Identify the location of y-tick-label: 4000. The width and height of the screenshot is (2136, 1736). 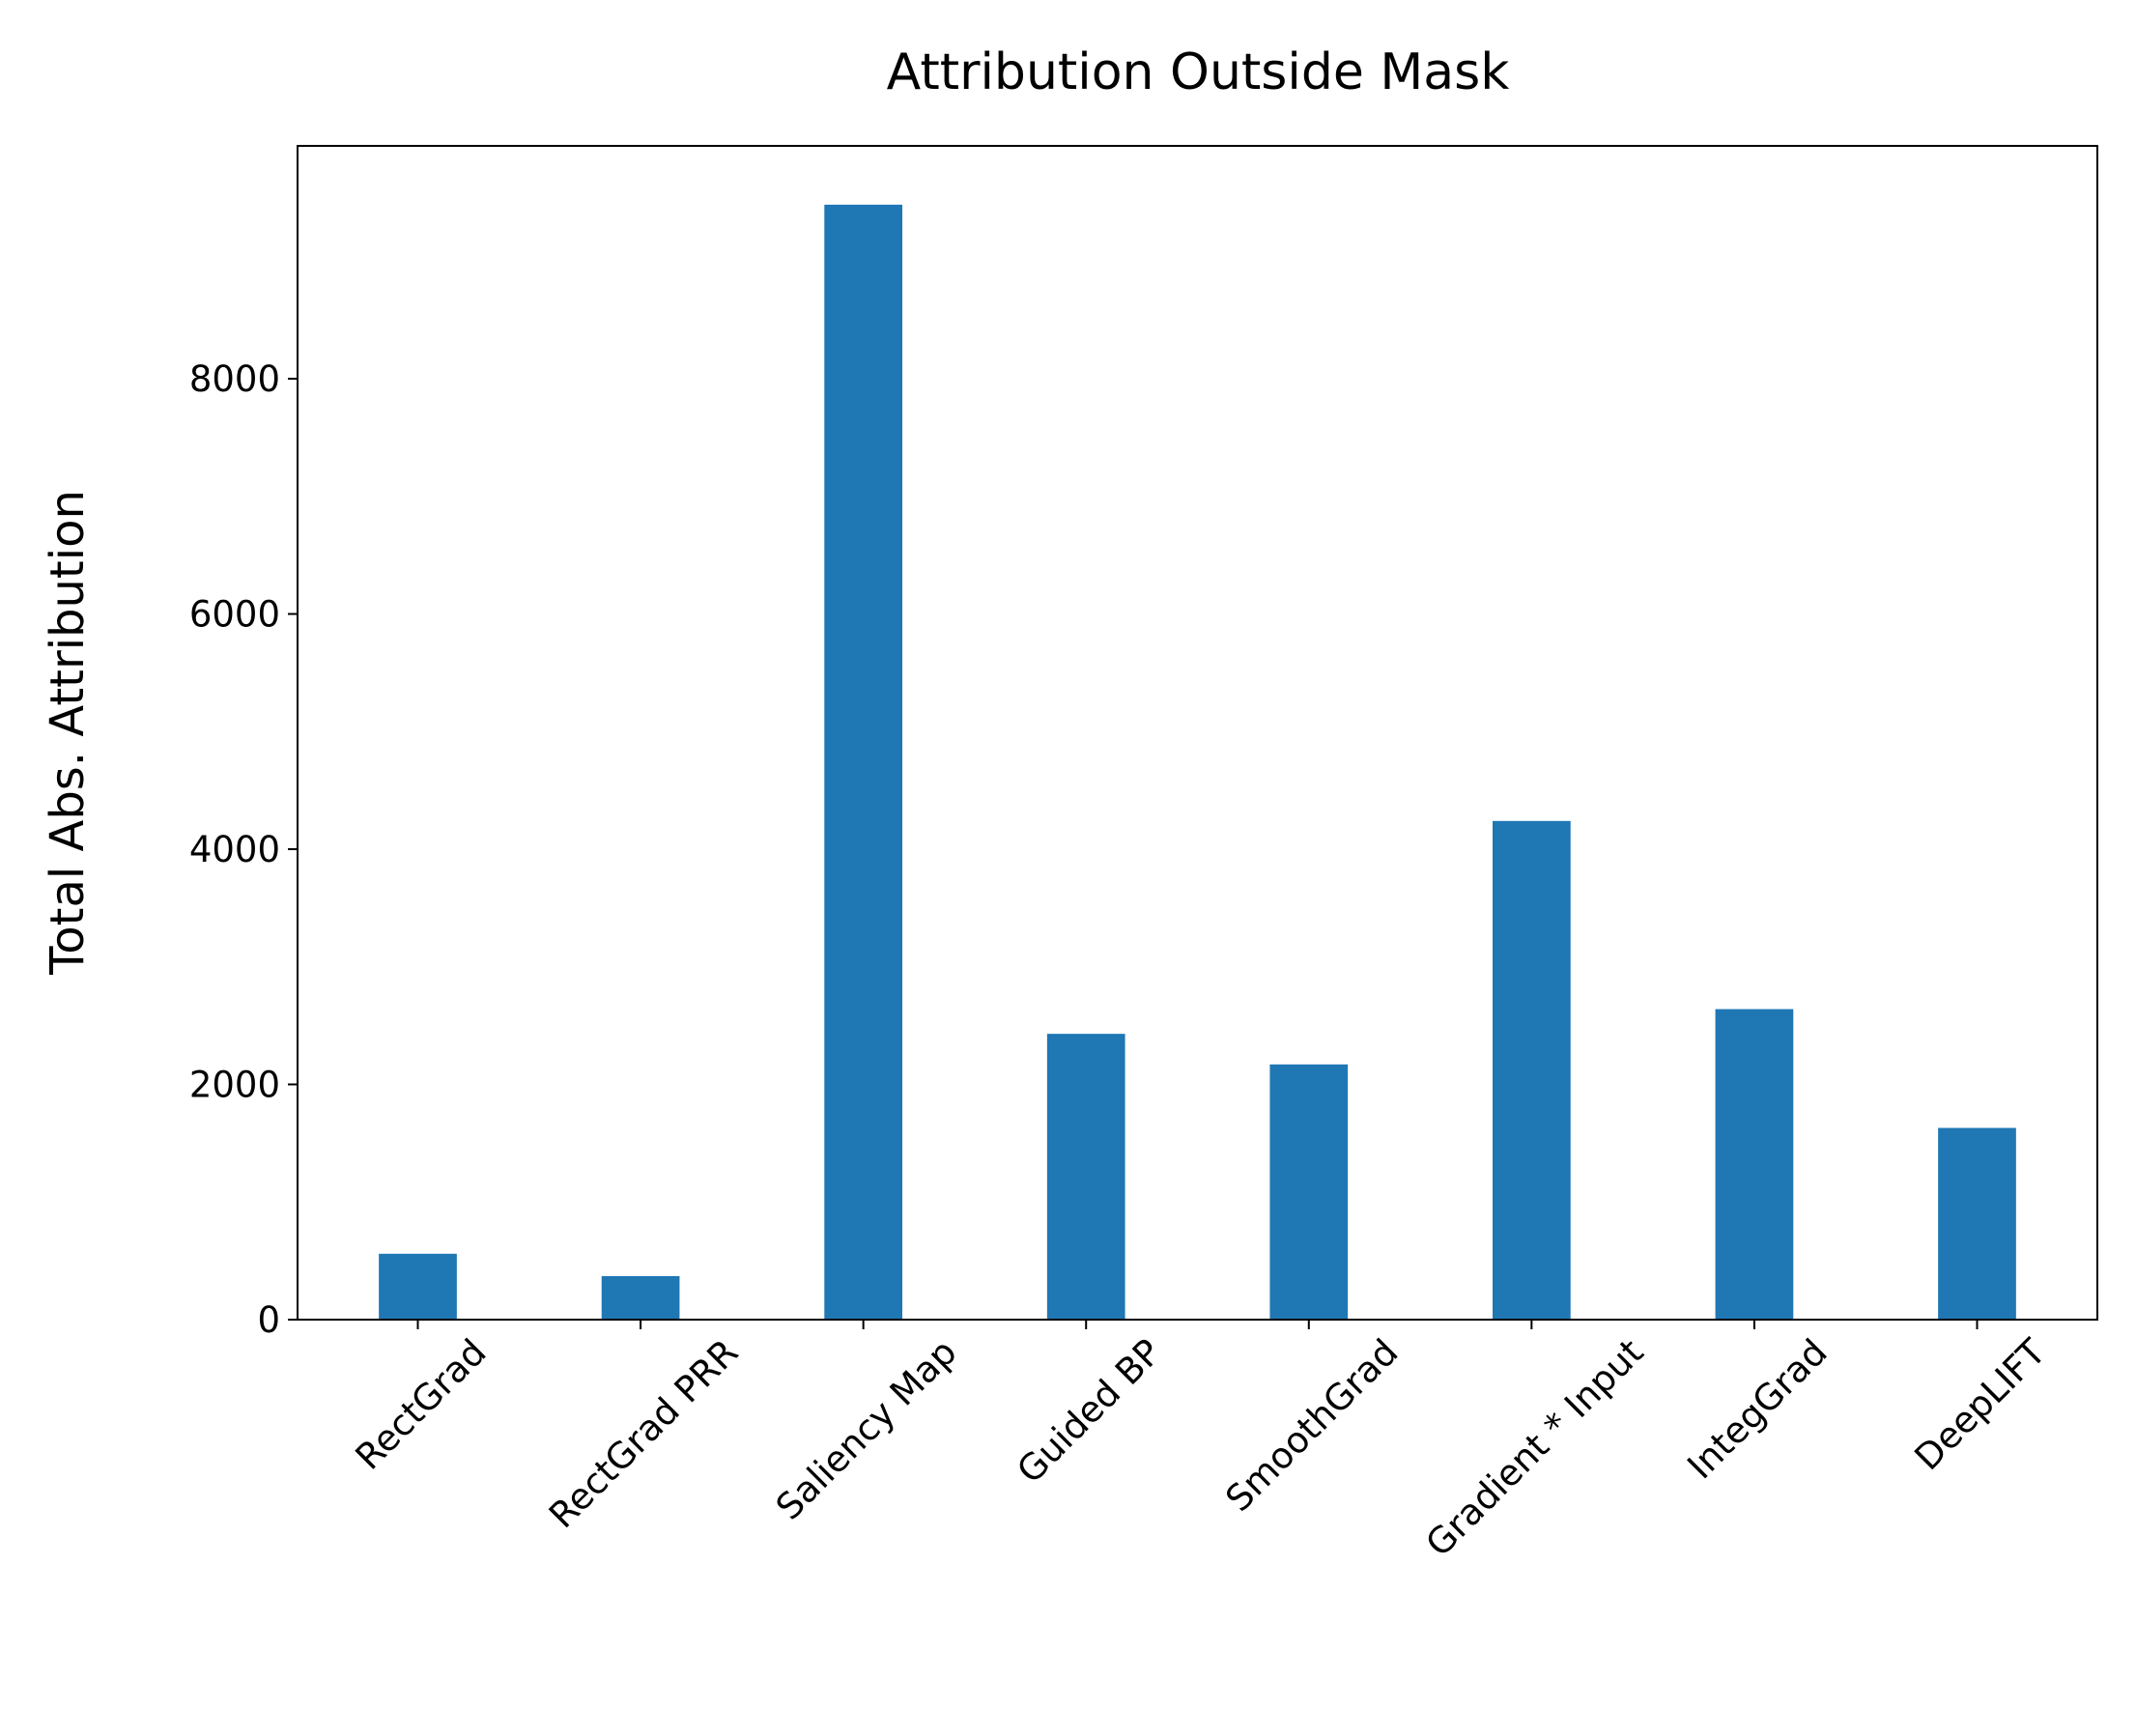
(235, 849).